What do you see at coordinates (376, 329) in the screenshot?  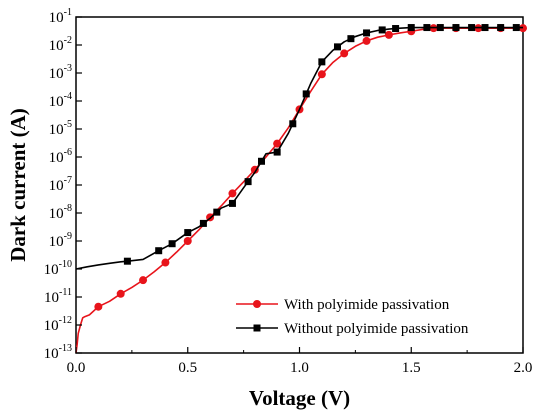 I see `legend-label-without-polyimide: Without polyimide passivation` at bounding box center [376, 329].